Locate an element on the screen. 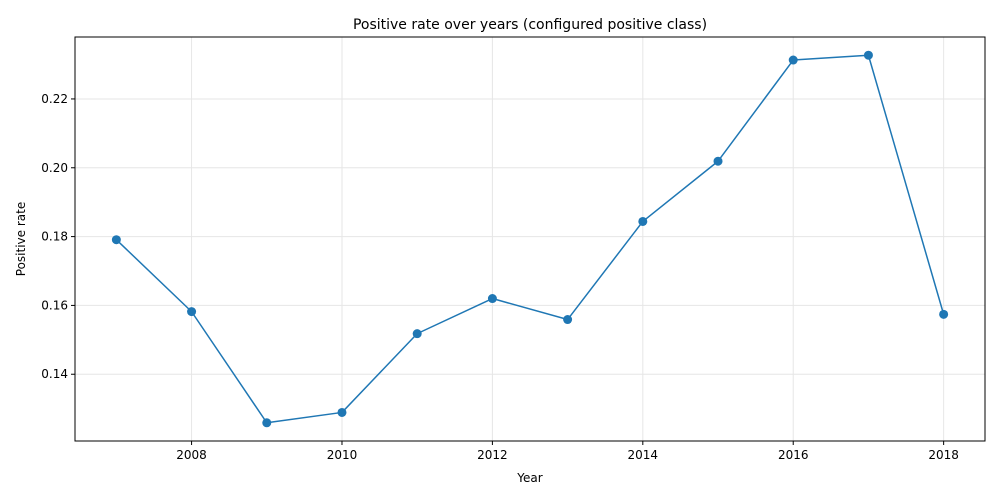 The width and height of the screenshot is (1000, 500). x-tick-label: 2016 is located at coordinates (793, 455).